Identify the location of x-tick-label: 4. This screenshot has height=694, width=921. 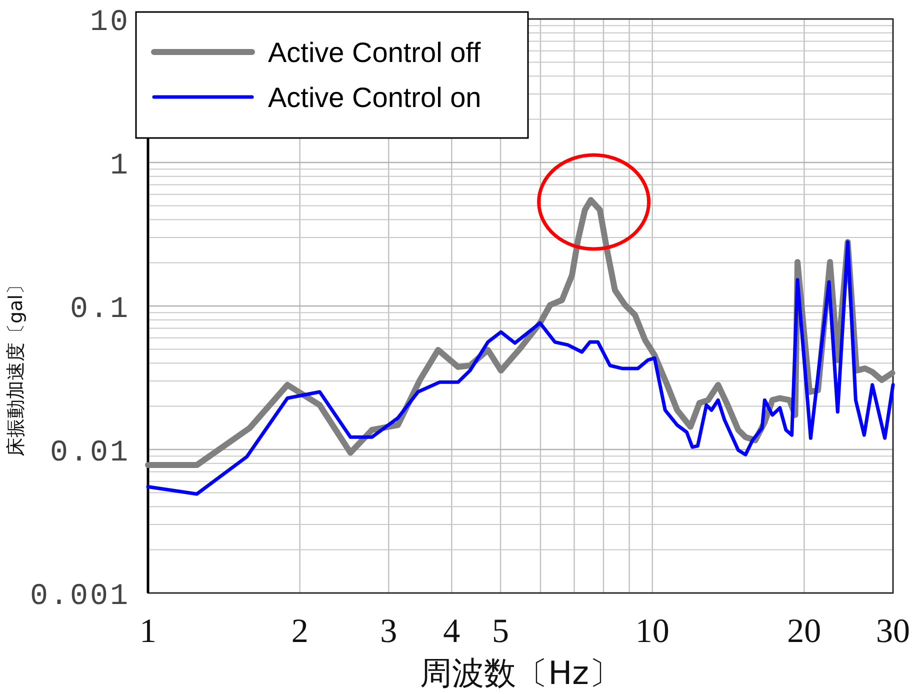
(451, 631).